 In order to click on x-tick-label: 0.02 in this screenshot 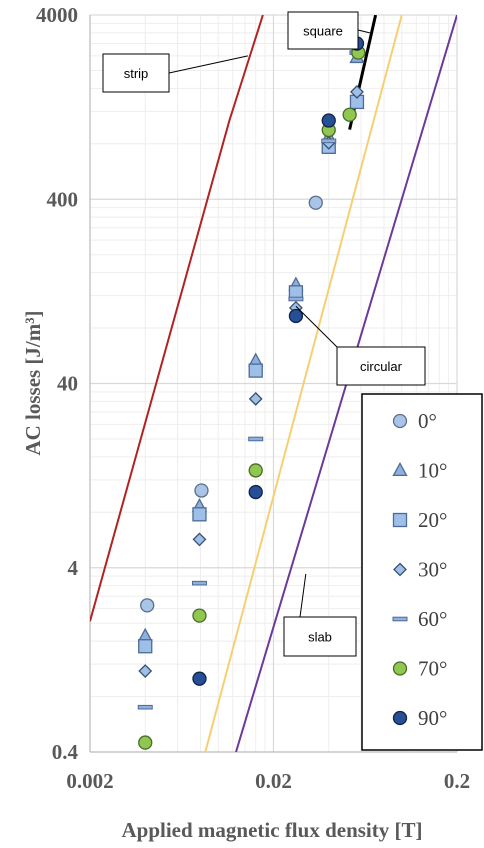, I will do `click(273, 781)`.